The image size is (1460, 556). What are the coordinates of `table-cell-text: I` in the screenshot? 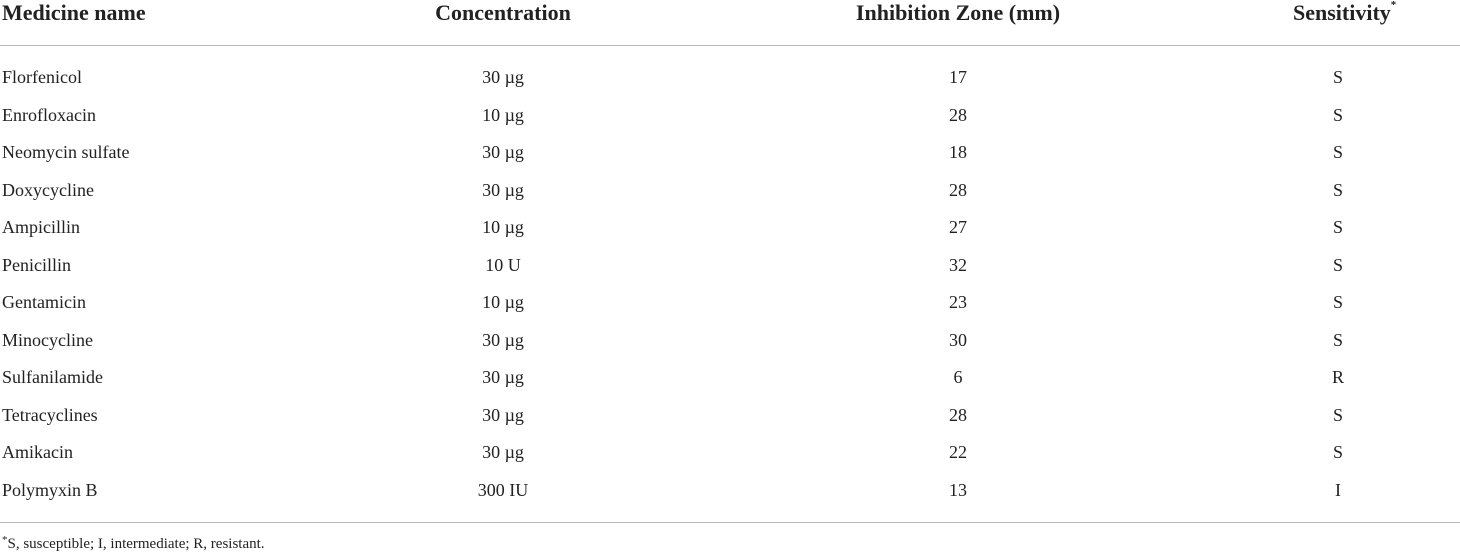 It's located at (1338, 489).